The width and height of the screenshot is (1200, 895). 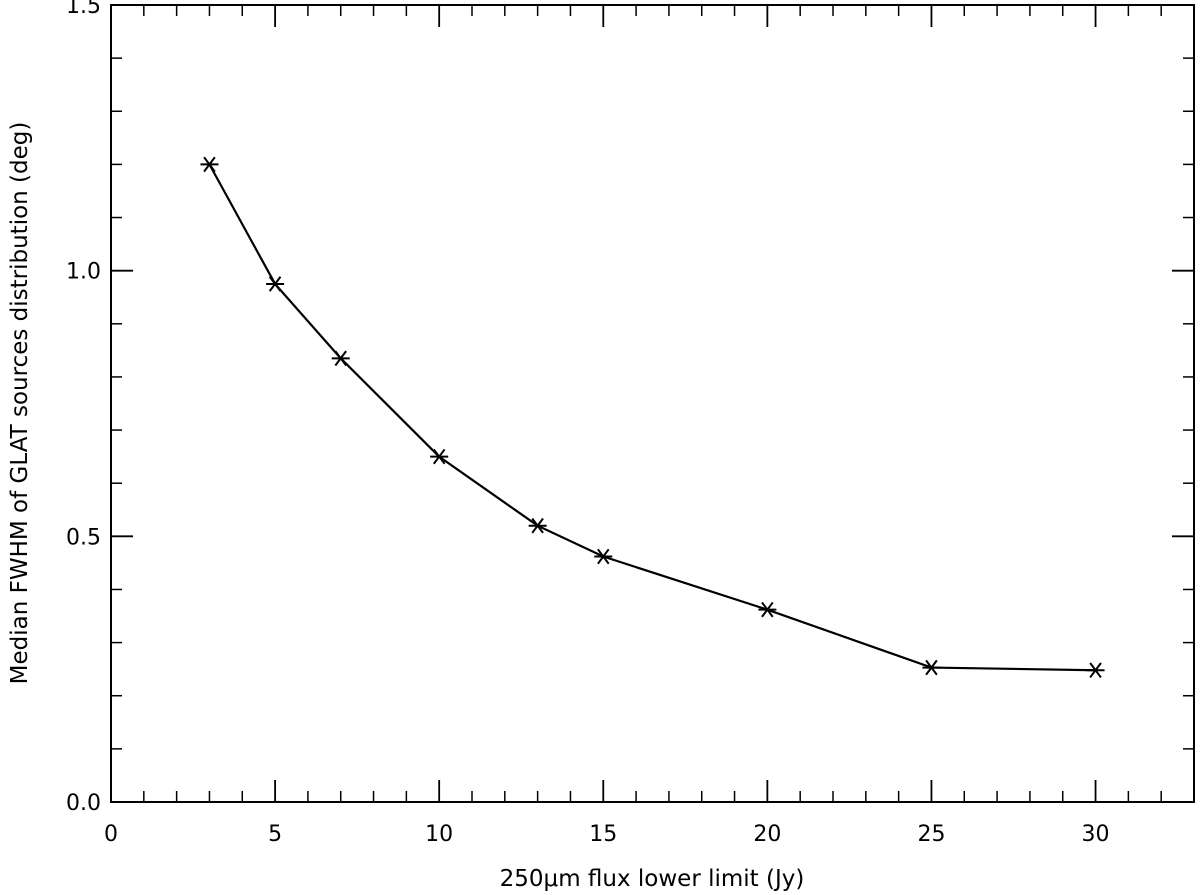 I want to click on x-tick-label: 5, so click(x=275, y=834).